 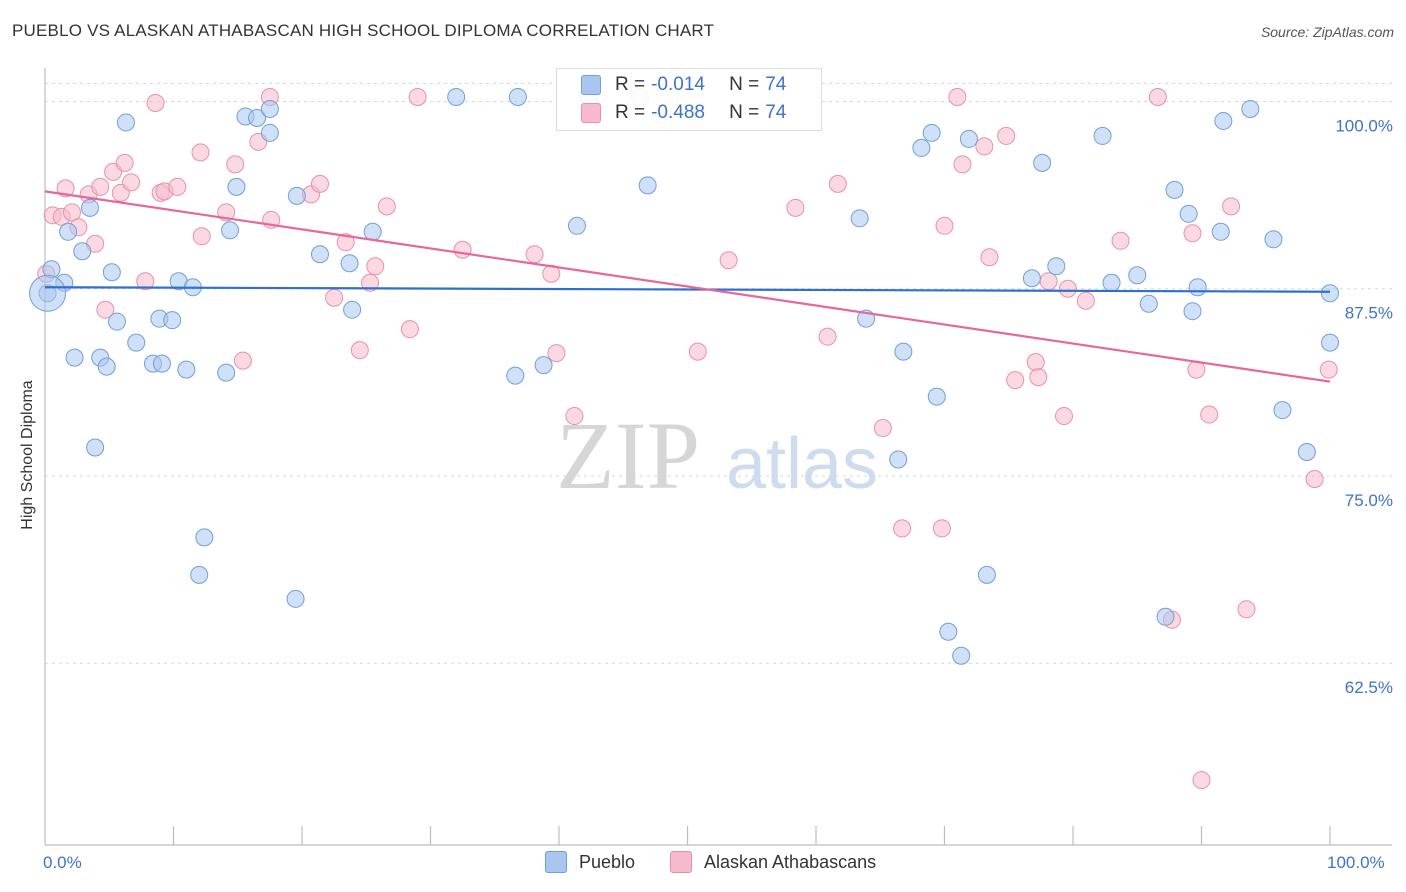 I want to click on n-label: N =, so click(x=744, y=112).